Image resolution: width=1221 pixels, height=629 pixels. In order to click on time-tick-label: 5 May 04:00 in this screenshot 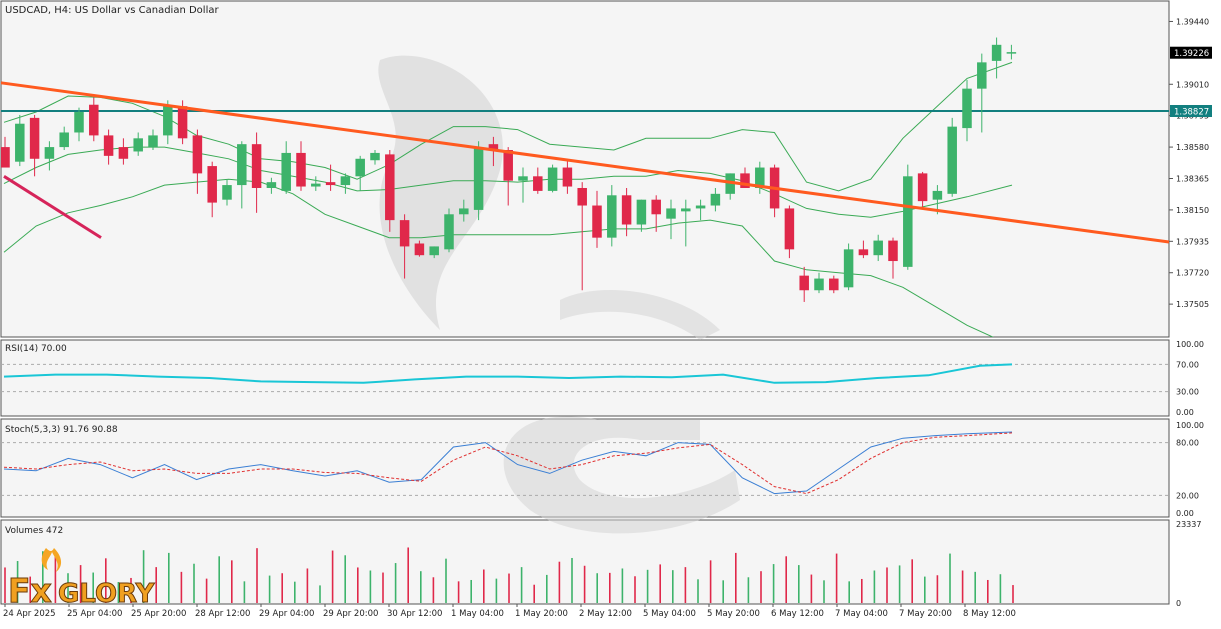, I will do `click(669, 614)`.